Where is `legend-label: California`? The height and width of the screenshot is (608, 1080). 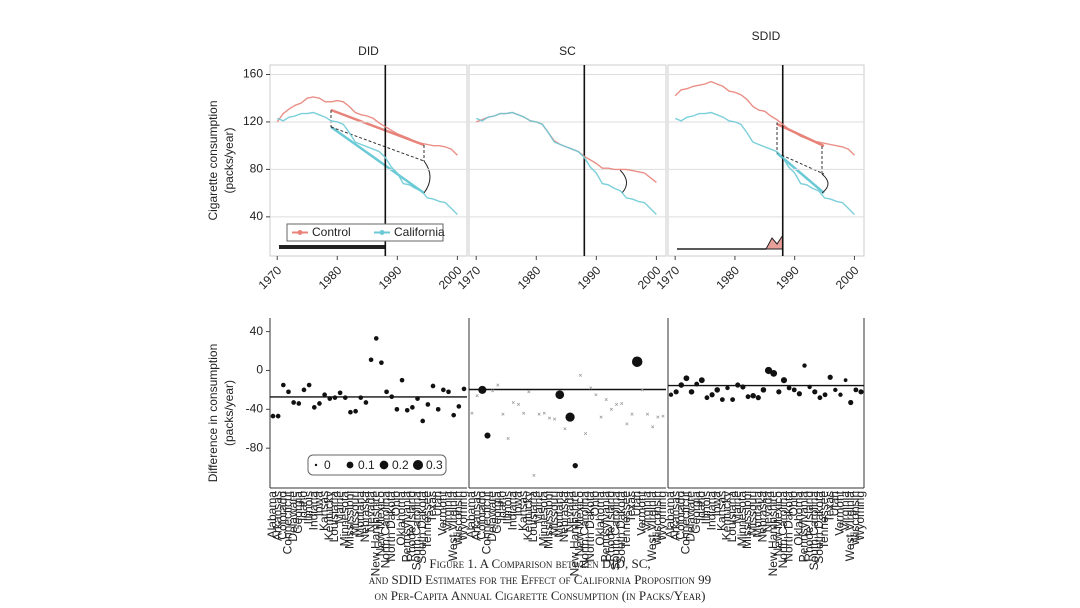 legend-label: California is located at coordinates (419, 232).